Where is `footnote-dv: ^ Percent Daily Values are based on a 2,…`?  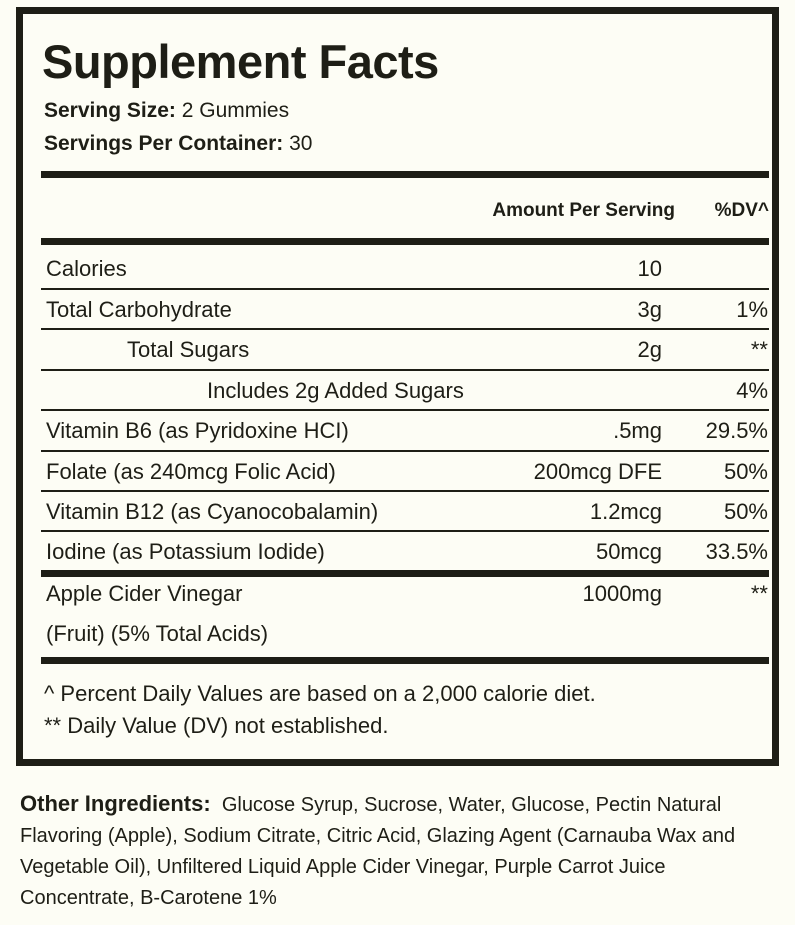
footnote-dv: ^ Percent Daily Values are based on a 2,… is located at coordinates (320, 693).